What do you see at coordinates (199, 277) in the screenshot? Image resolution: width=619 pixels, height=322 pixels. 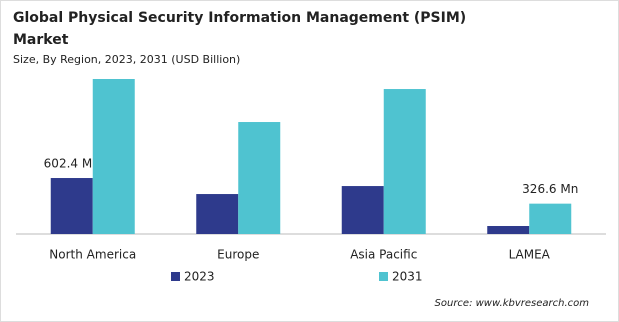 I see `legend-label: 2023` at bounding box center [199, 277].